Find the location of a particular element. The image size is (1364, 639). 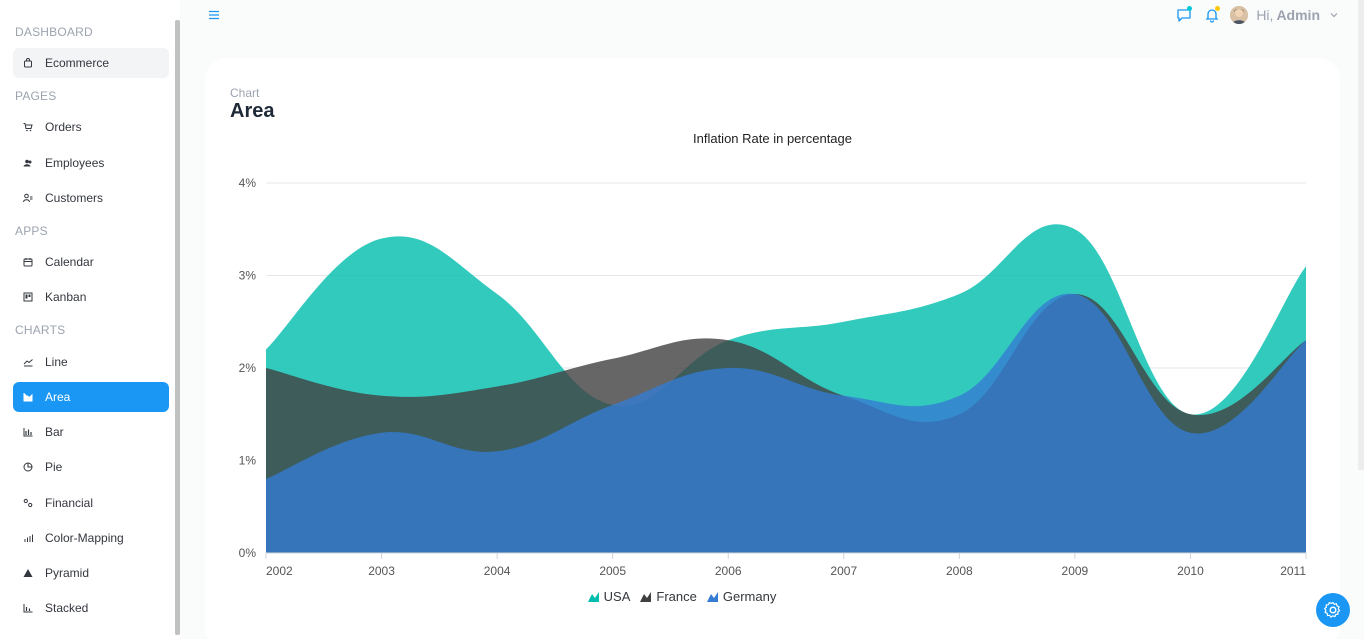

card-eyebrow: Chart is located at coordinates (245, 93).